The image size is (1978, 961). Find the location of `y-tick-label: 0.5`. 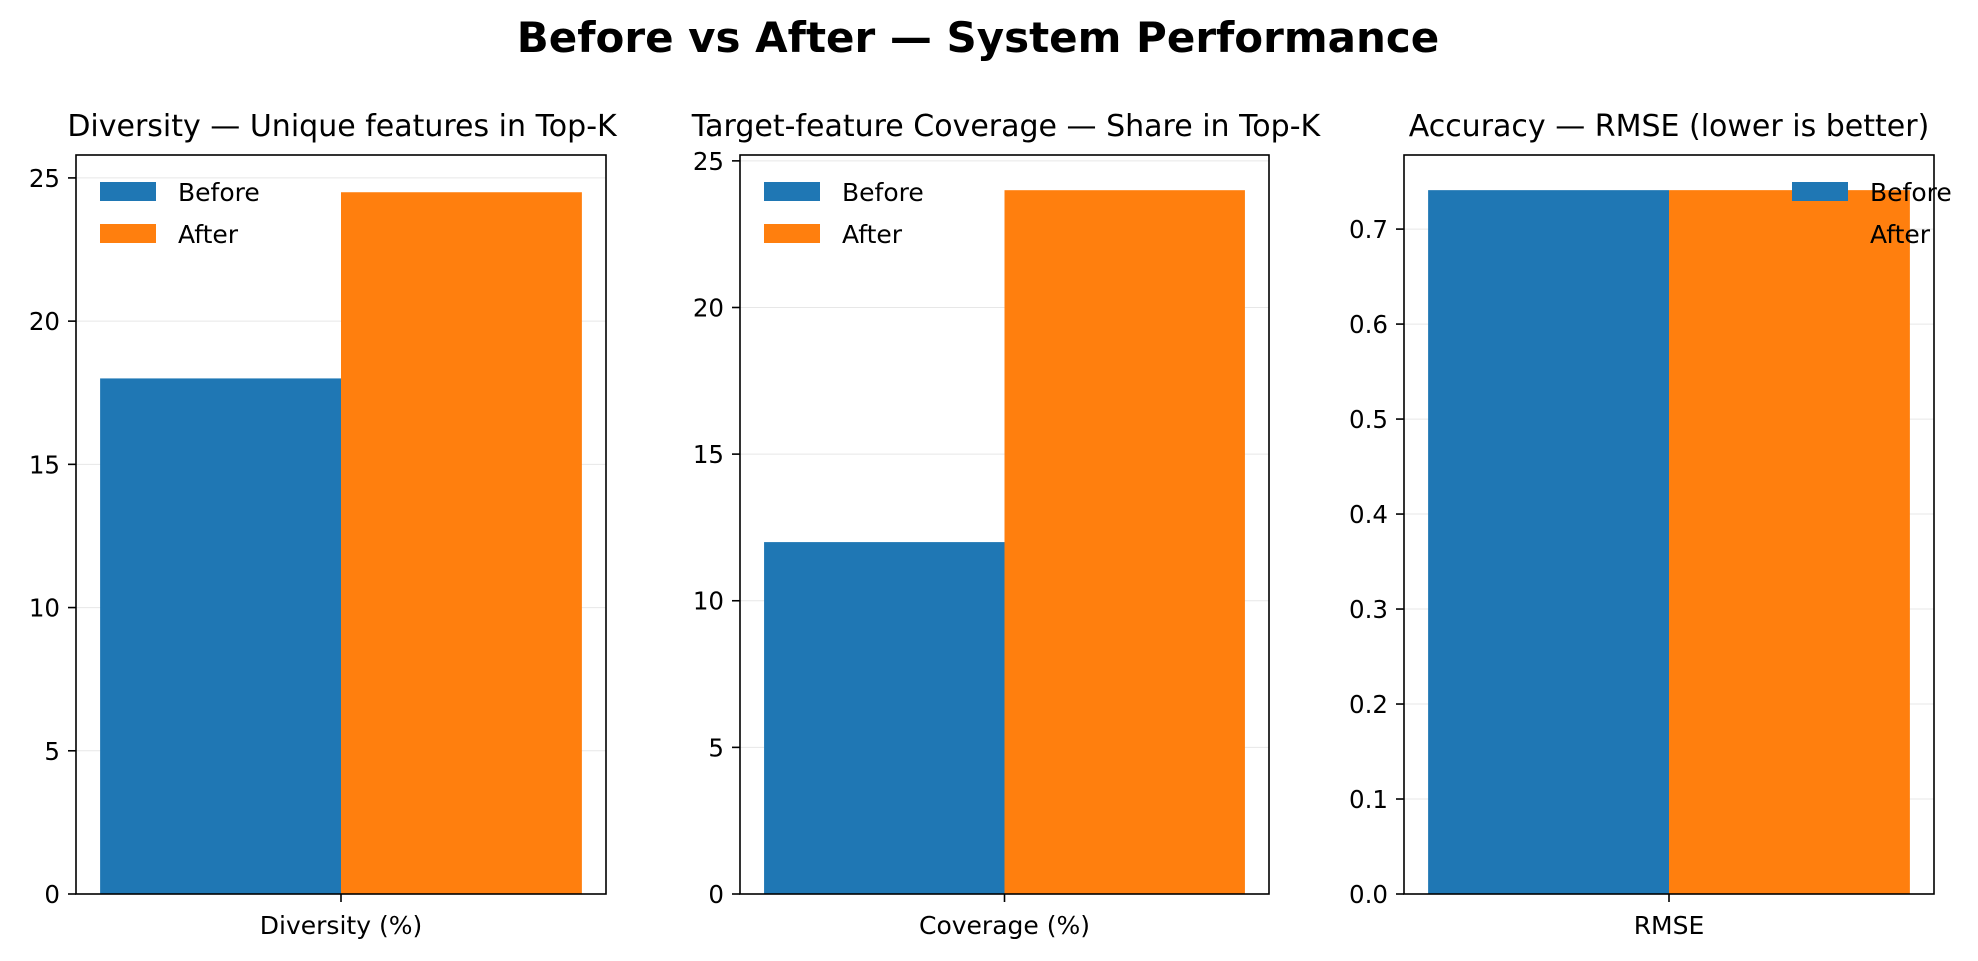

y-tick-label: 0.5 is located at coordinates (1368, 419).